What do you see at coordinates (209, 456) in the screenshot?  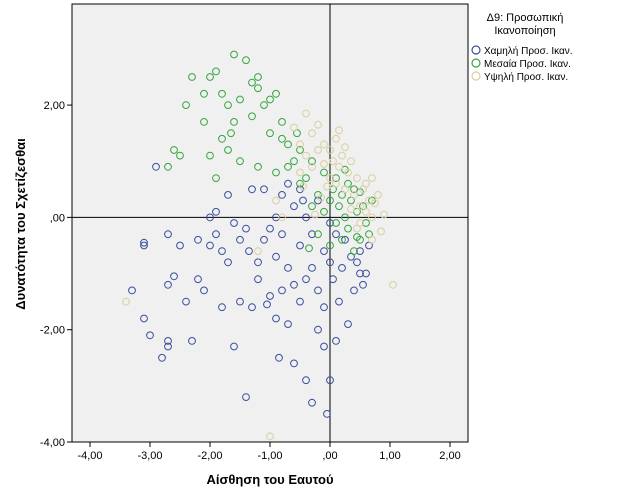 I see `x-tick-label: -2,00` at bounding box center [209, 456].